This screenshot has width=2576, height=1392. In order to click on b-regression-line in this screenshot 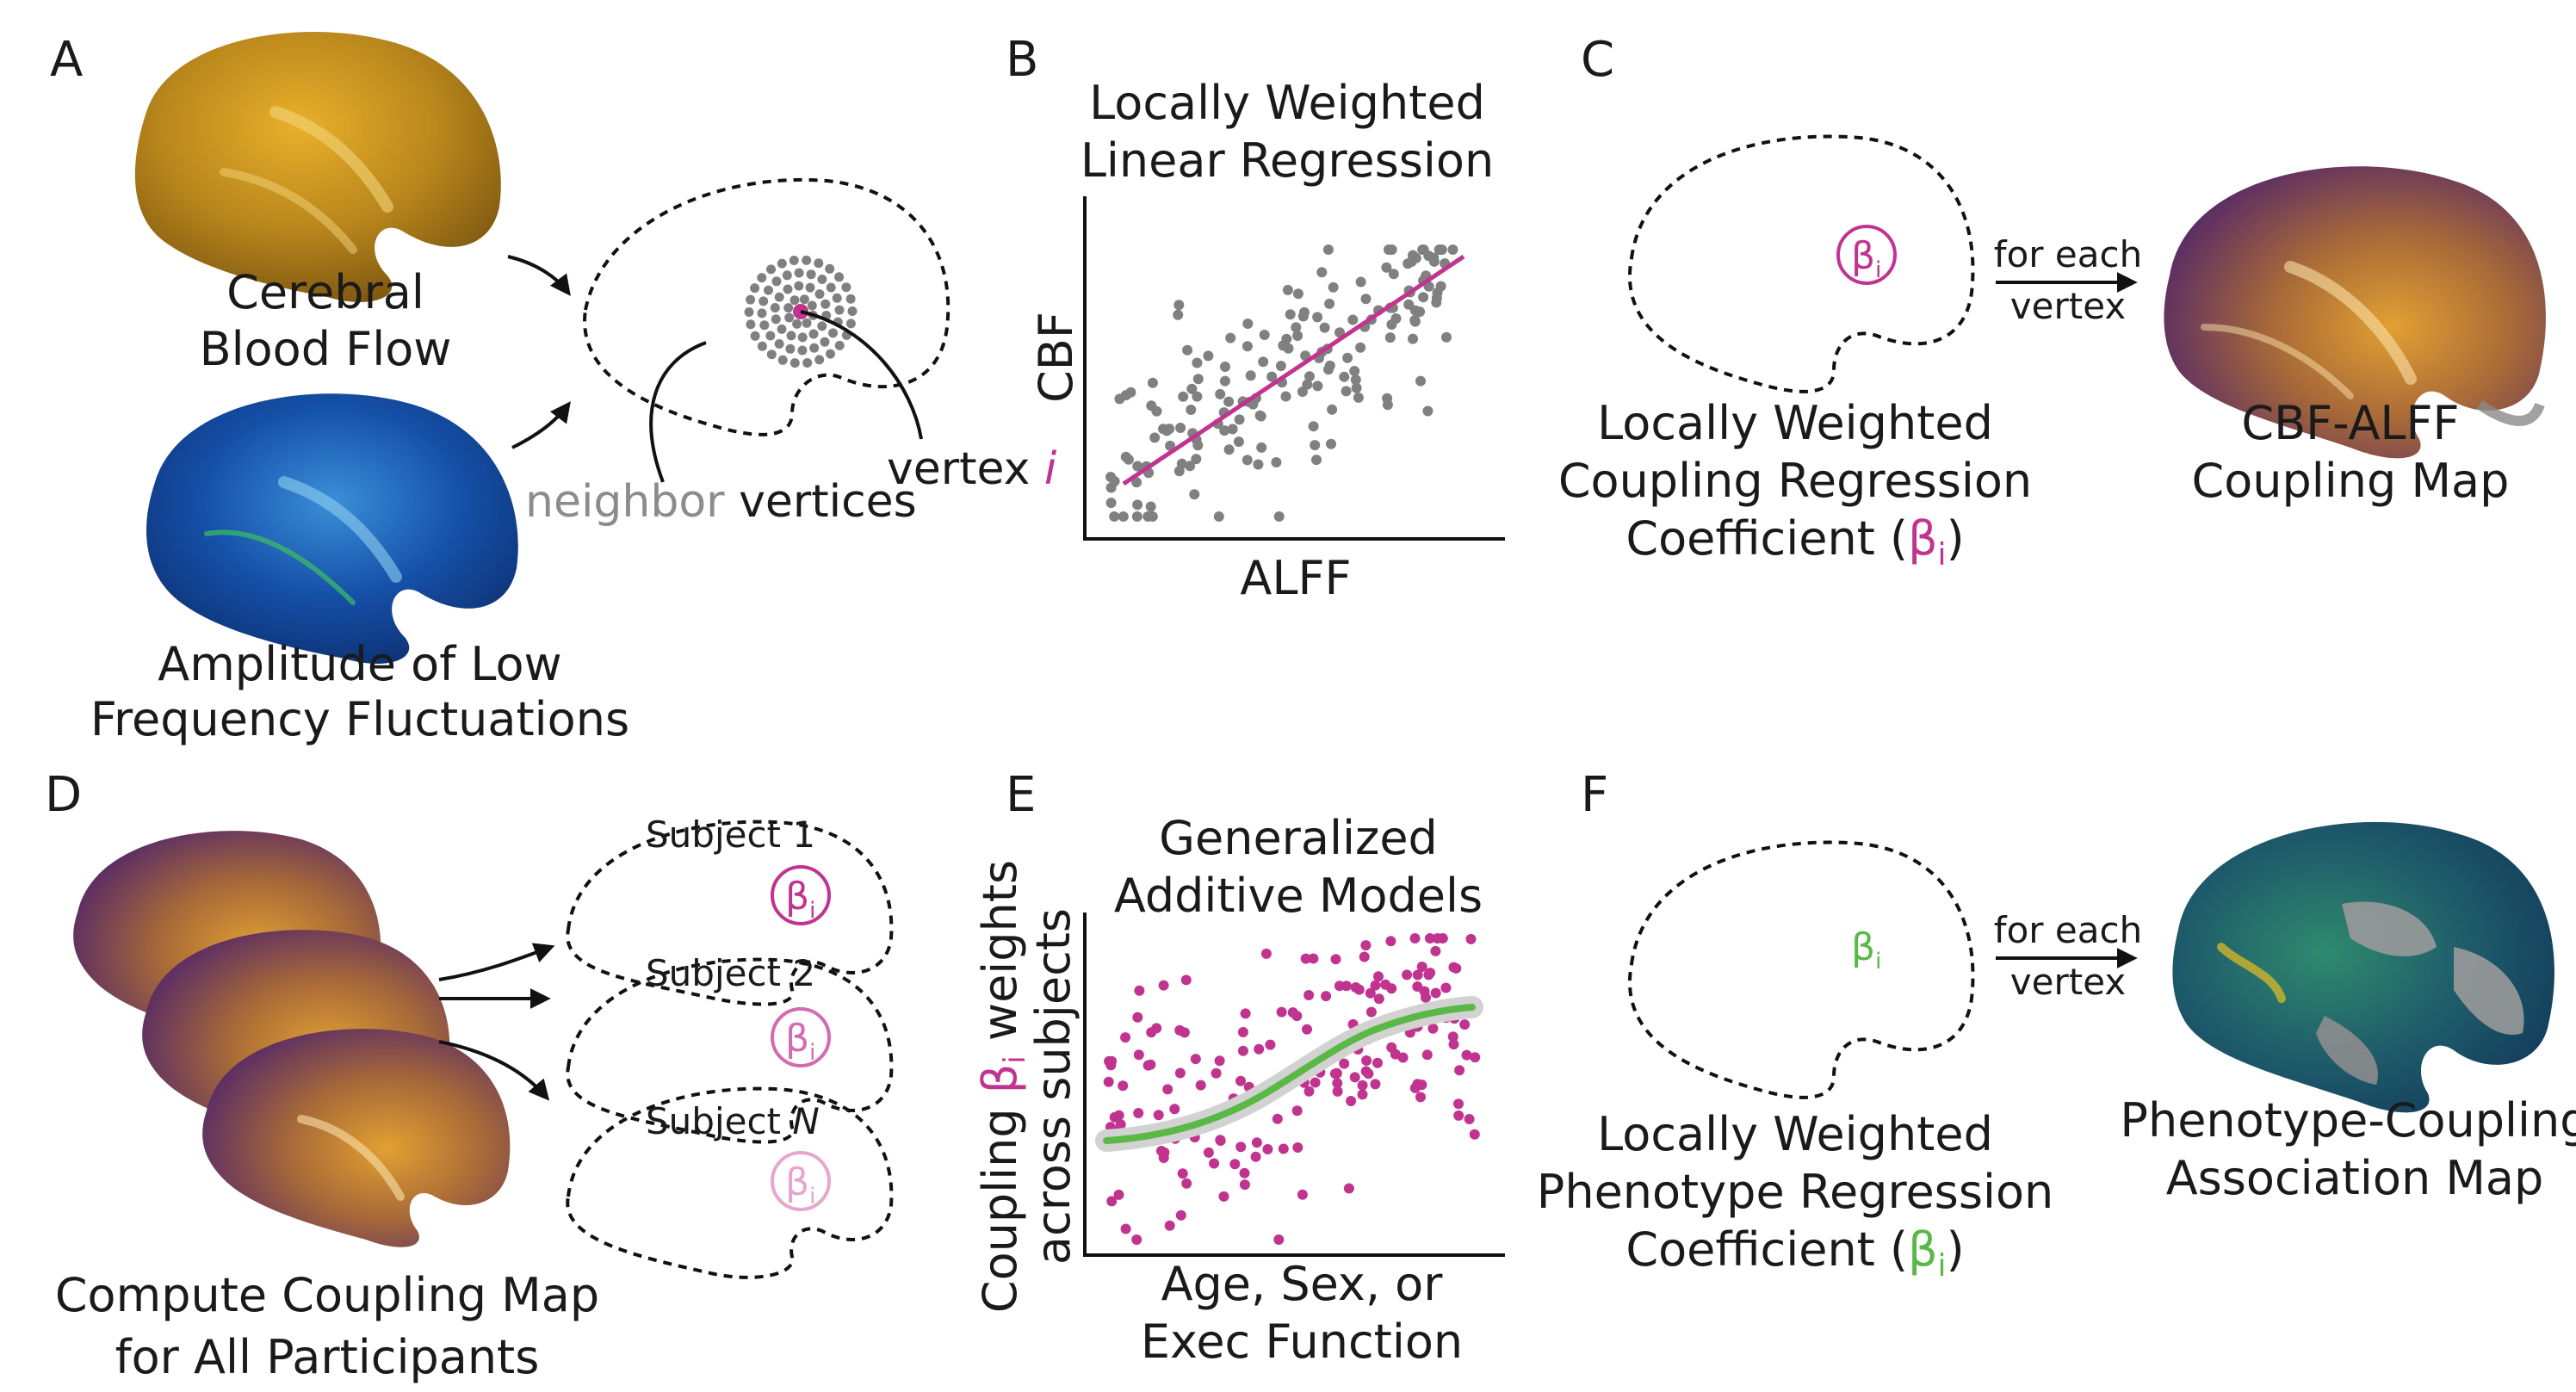, I will do `click(1293, 370)`.